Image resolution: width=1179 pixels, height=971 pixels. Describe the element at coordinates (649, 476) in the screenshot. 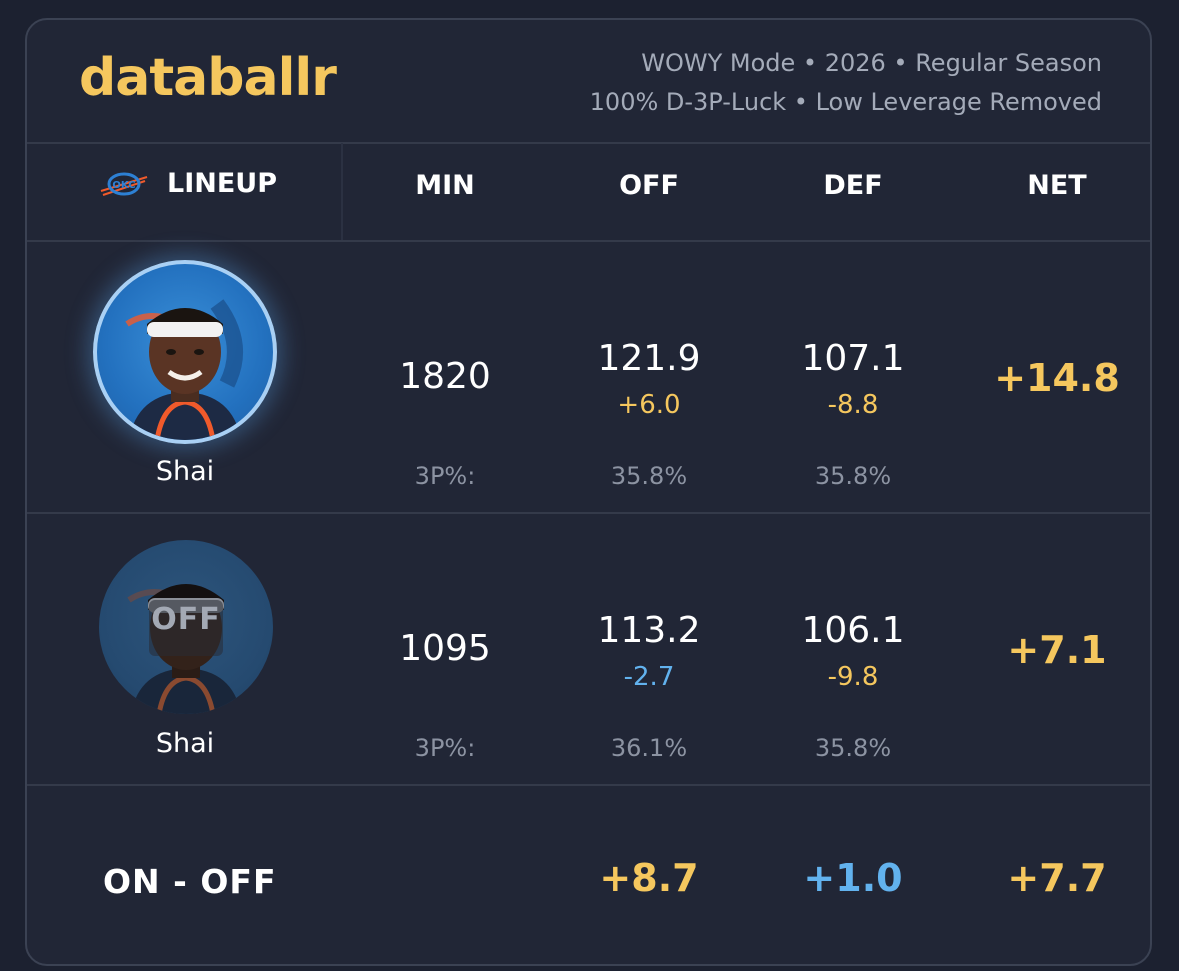

I see `off-three-point-pct: 35.8%` at that location.